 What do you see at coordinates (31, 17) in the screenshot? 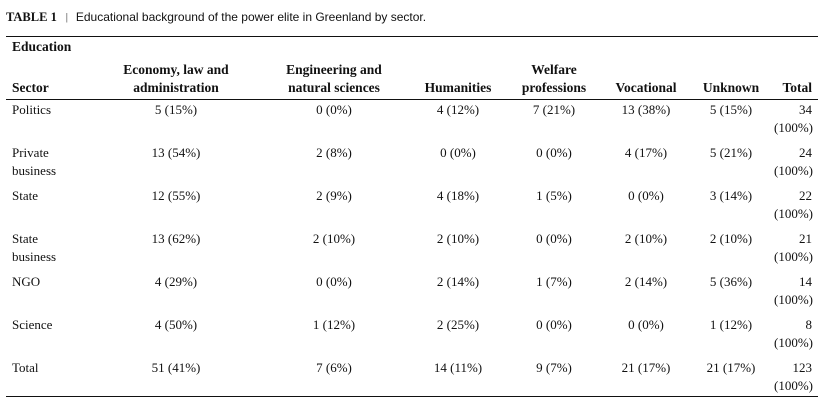
I see `table-label: TABLE 1` at bounding box center [31, 17].